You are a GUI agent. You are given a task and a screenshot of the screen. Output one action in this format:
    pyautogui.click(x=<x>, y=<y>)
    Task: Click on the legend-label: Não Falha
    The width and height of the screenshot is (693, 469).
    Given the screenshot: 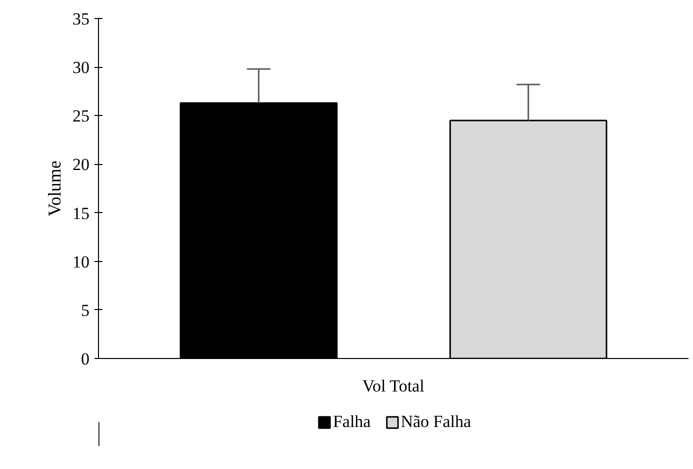 What is the action you would take?
    pyautogui.click(x=436, y=422)
    